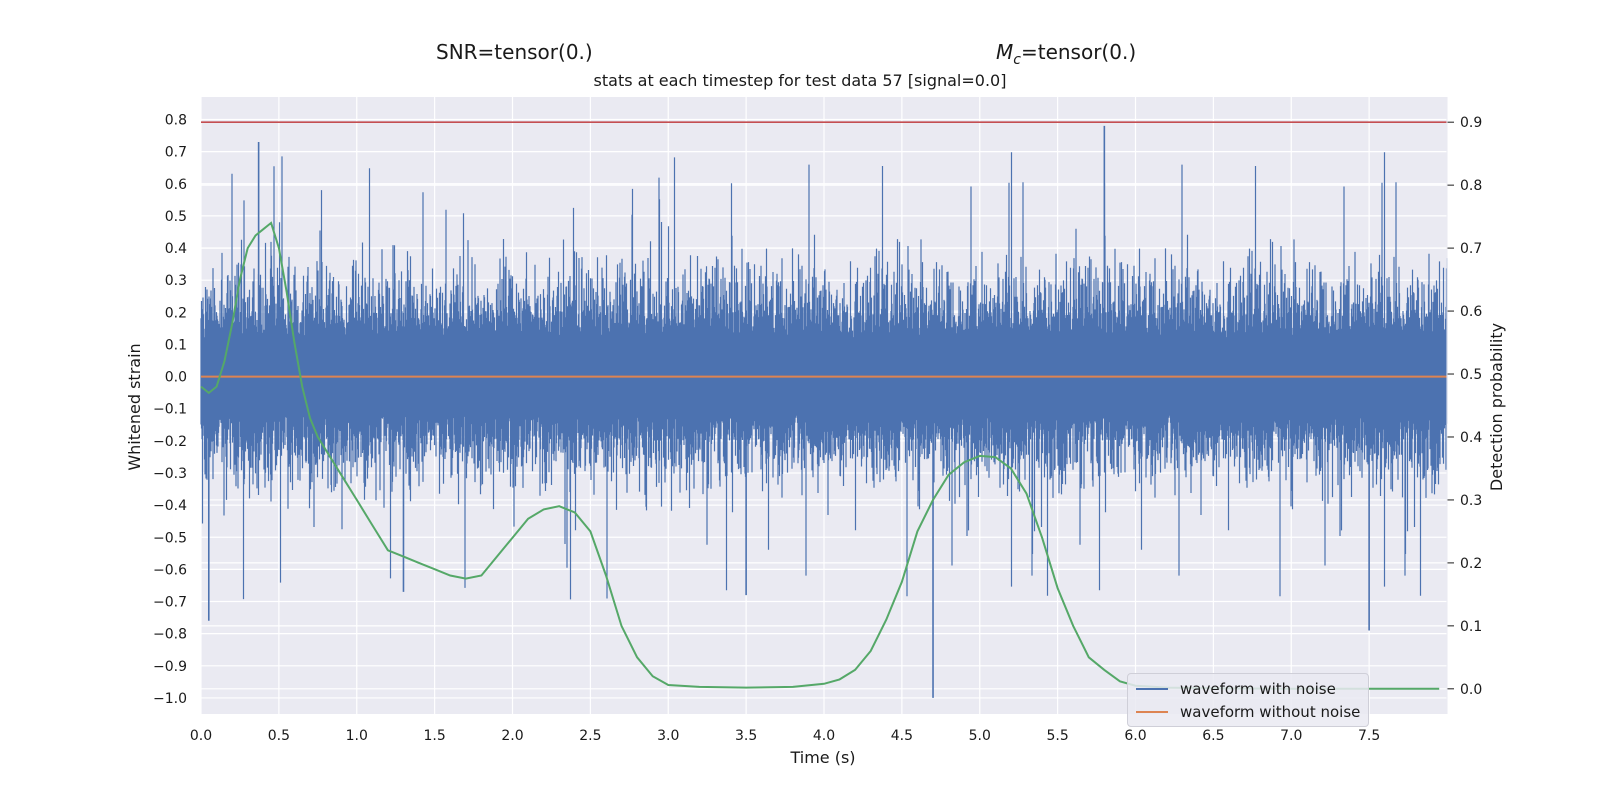 The image size is (1600, 800). I want to click on y2-tick-label: 0.5, so click(1471, 375).